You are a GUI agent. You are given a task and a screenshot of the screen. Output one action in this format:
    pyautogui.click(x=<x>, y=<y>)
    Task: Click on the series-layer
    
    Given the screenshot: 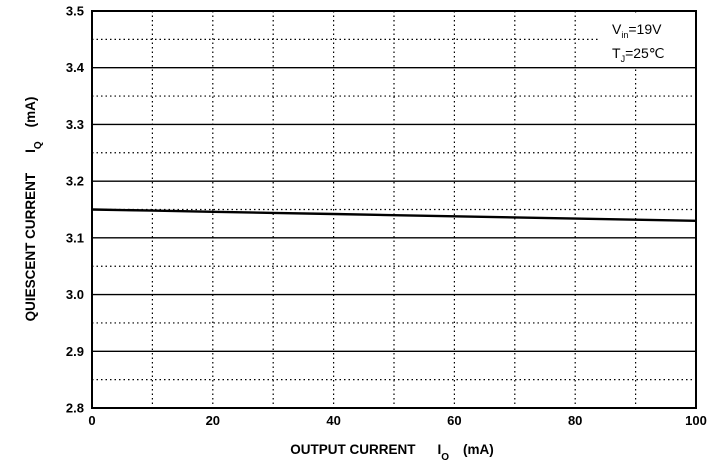 What is the action you would take?
    pyautogui.click(x=394, y=215)
    